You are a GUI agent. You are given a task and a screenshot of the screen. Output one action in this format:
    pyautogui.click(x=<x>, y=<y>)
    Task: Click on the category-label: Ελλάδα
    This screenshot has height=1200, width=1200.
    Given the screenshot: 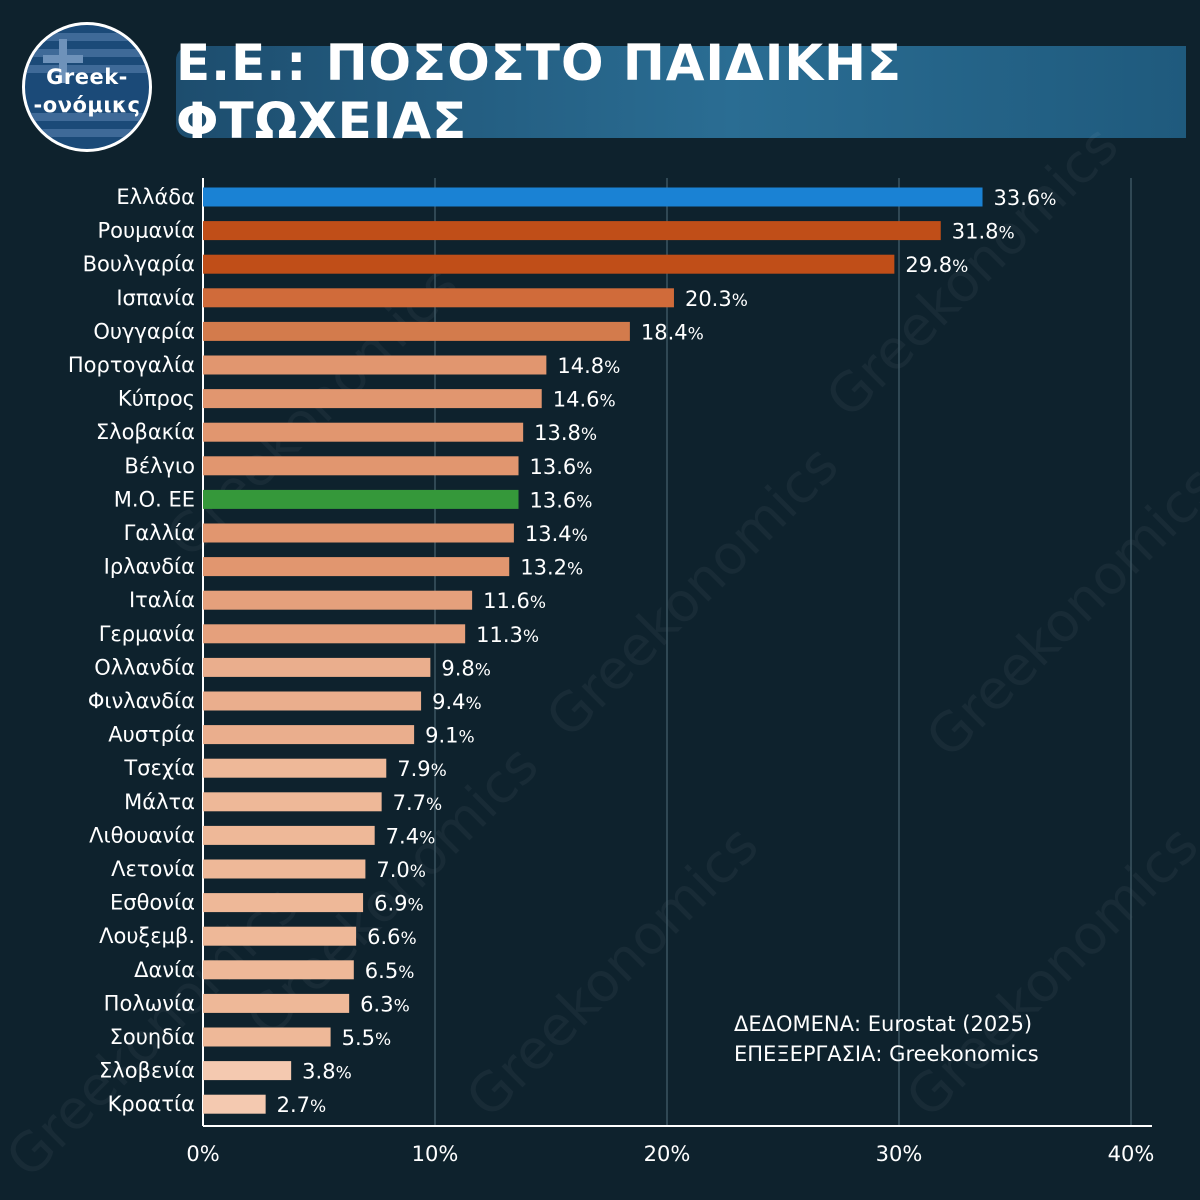 What is the action you would take?
    pyautogui.click(x=155, y=197)
    